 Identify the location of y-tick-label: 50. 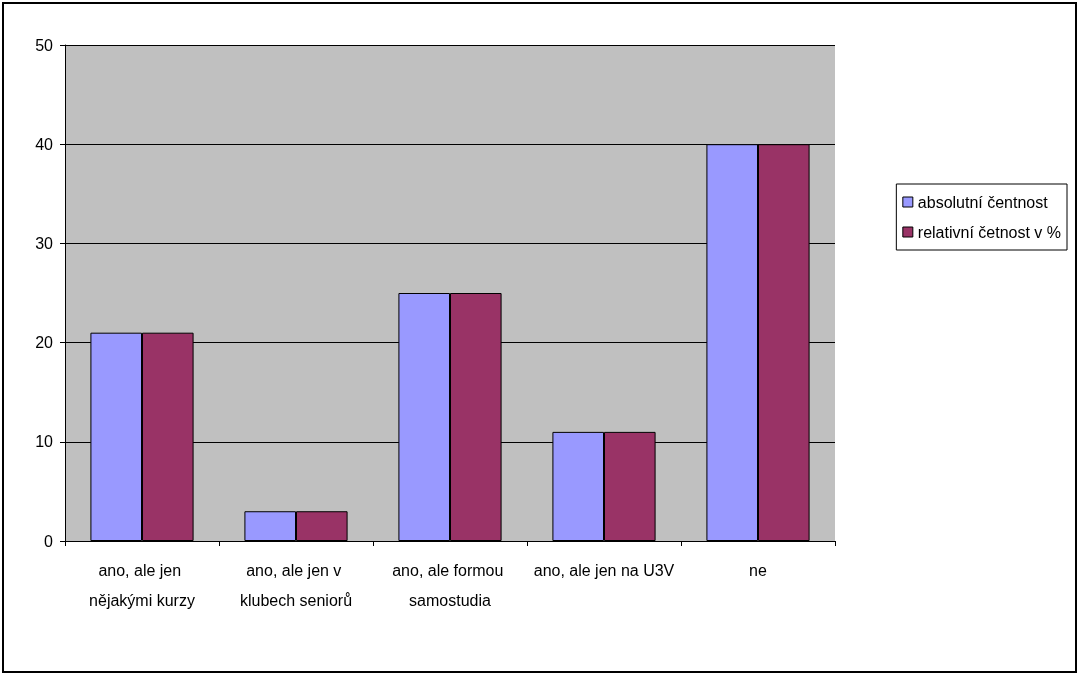
(44, 45).